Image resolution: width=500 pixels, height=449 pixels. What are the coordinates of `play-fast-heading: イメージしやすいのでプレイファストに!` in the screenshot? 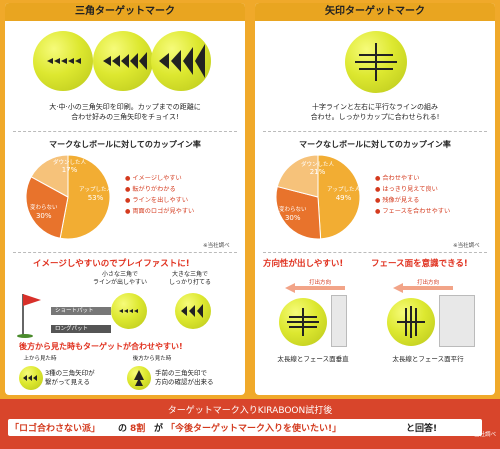 It's located at (111, 264).